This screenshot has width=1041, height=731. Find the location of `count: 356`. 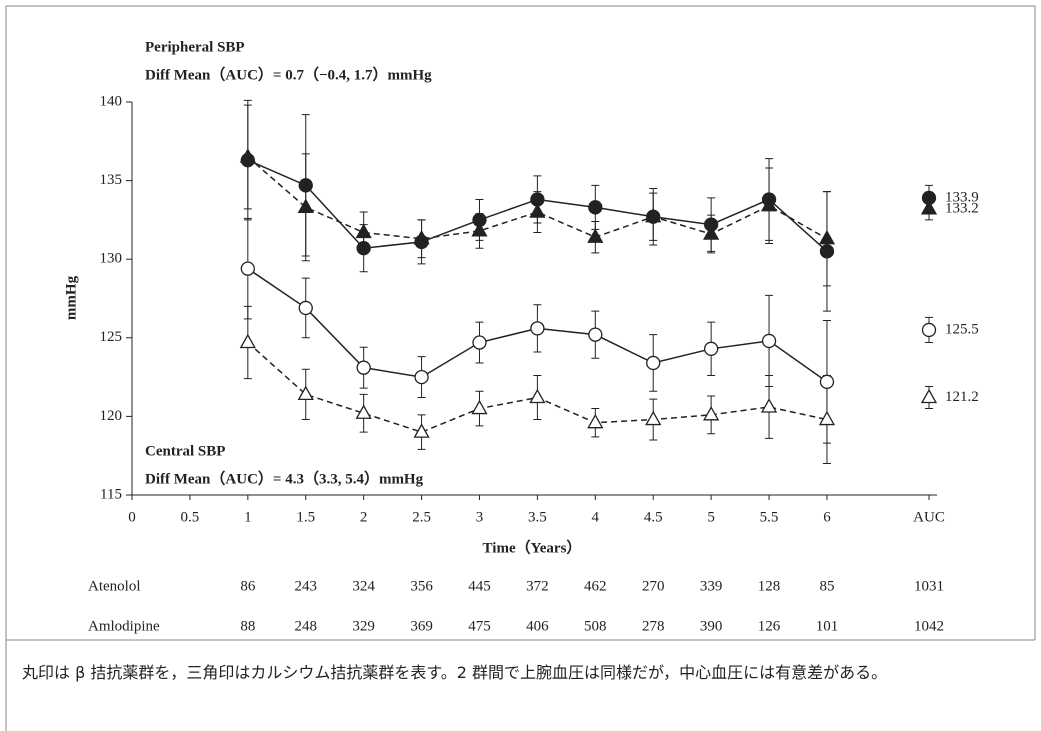

count: 356 is located at coordinates (421, 586).